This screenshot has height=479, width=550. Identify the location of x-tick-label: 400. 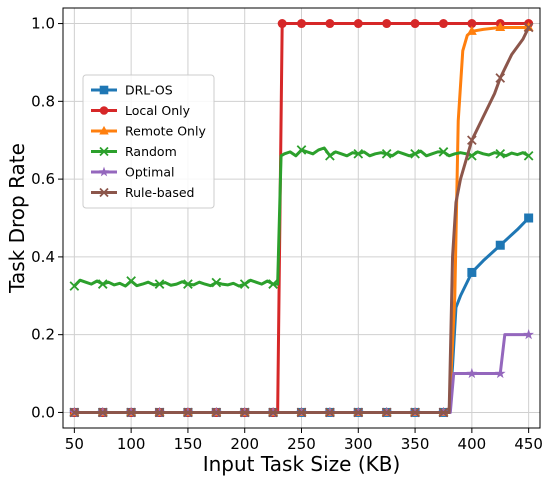
(472, 444).